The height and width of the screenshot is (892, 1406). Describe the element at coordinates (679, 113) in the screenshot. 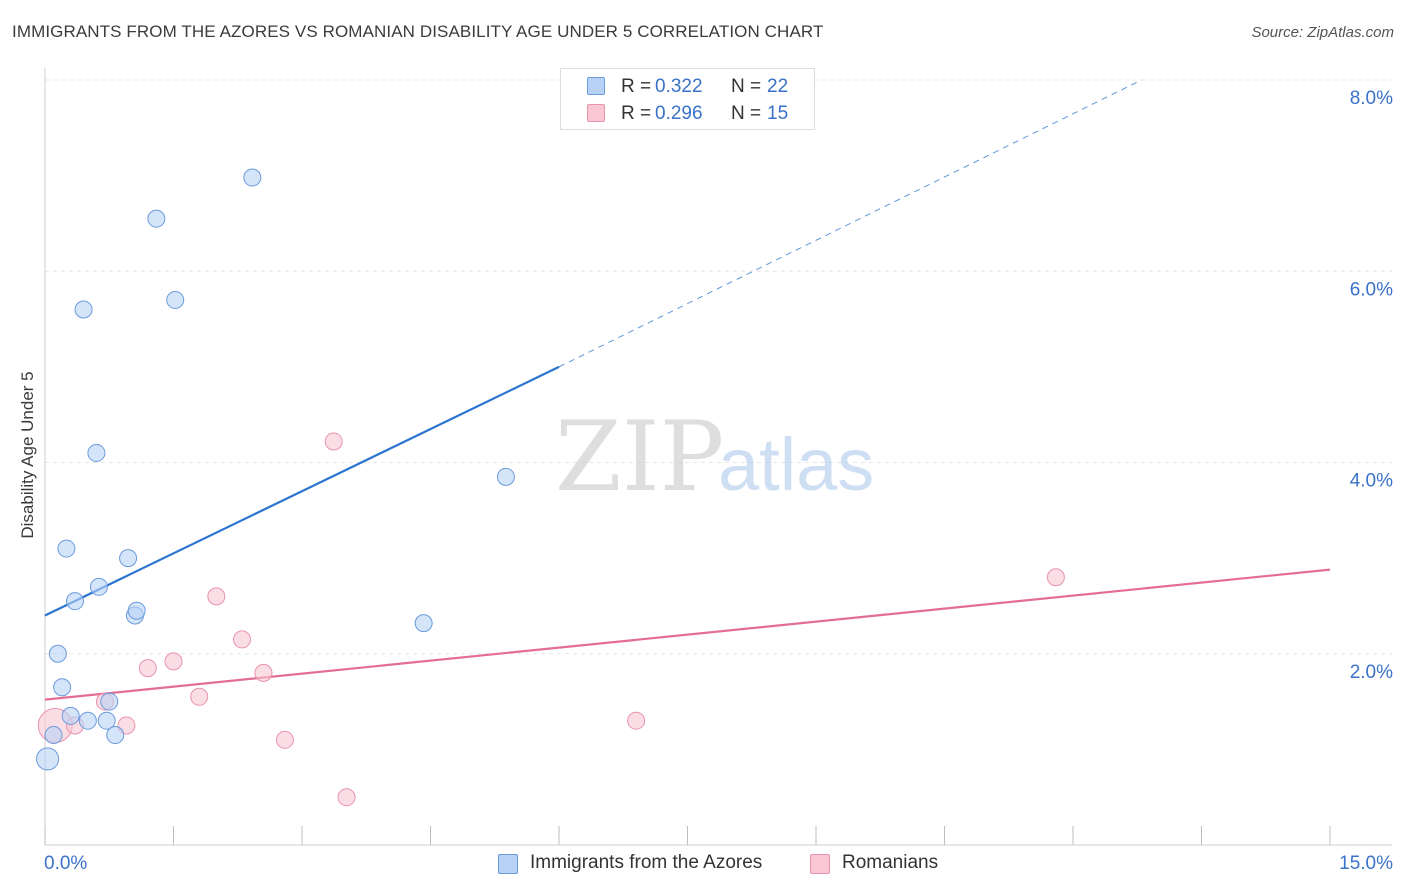

I see `legend-r-value-romanians: 0.296` at that location.